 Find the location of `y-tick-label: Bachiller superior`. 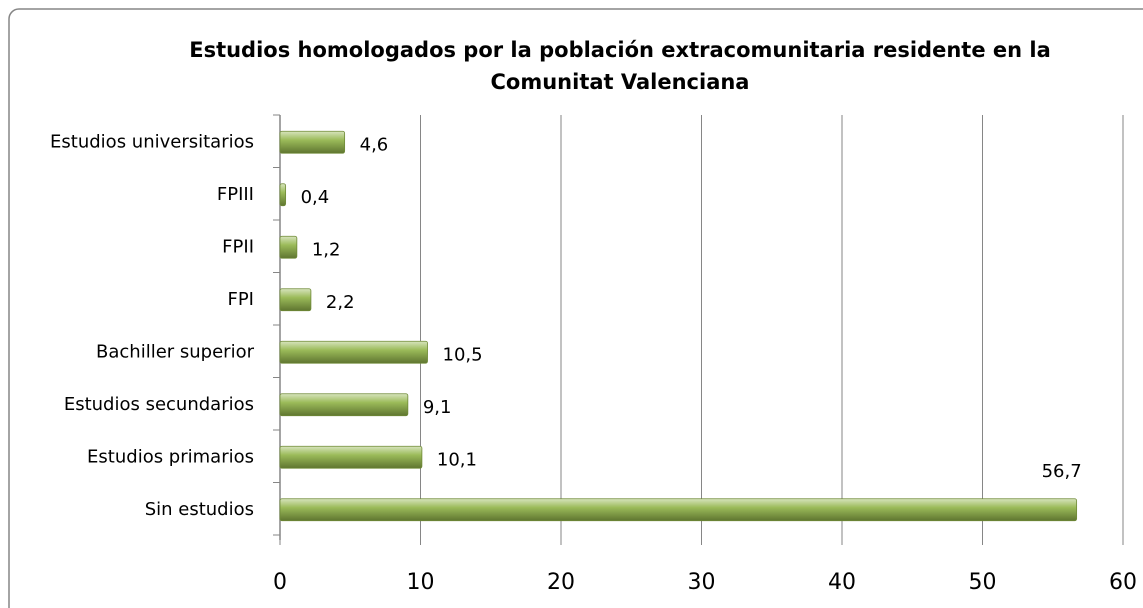

y-tick-label: Bachiller superior is located at coordinates (175, 351).